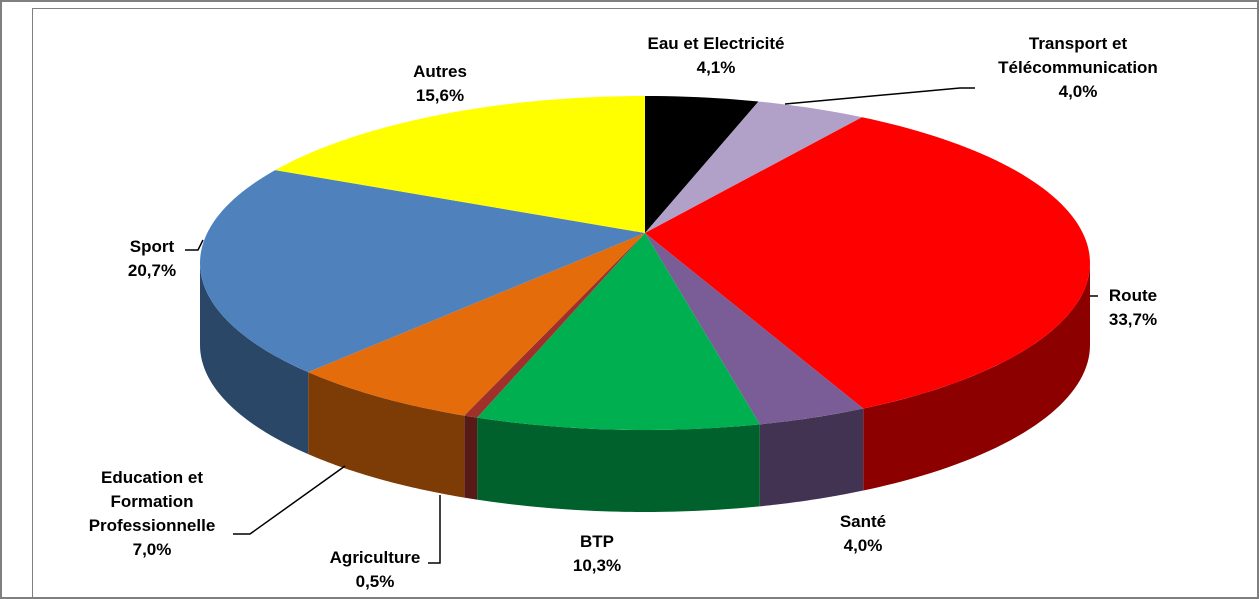 The height and width of the screenshot is (599, 1259). I want to click on label-name: Transport et Télécommunication, so click(1078, 55).